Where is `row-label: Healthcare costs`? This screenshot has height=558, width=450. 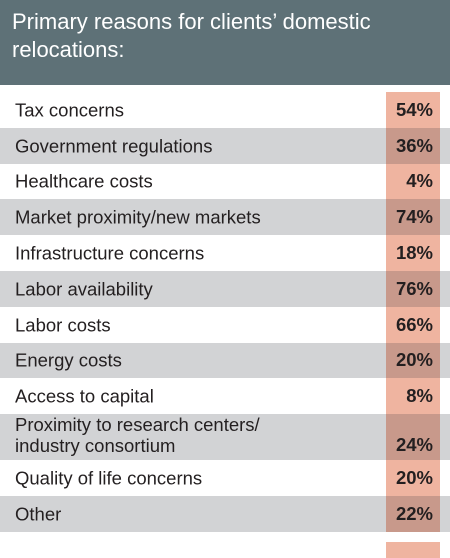 row-label: Healthcare costs is located at coordinates (84, 181).